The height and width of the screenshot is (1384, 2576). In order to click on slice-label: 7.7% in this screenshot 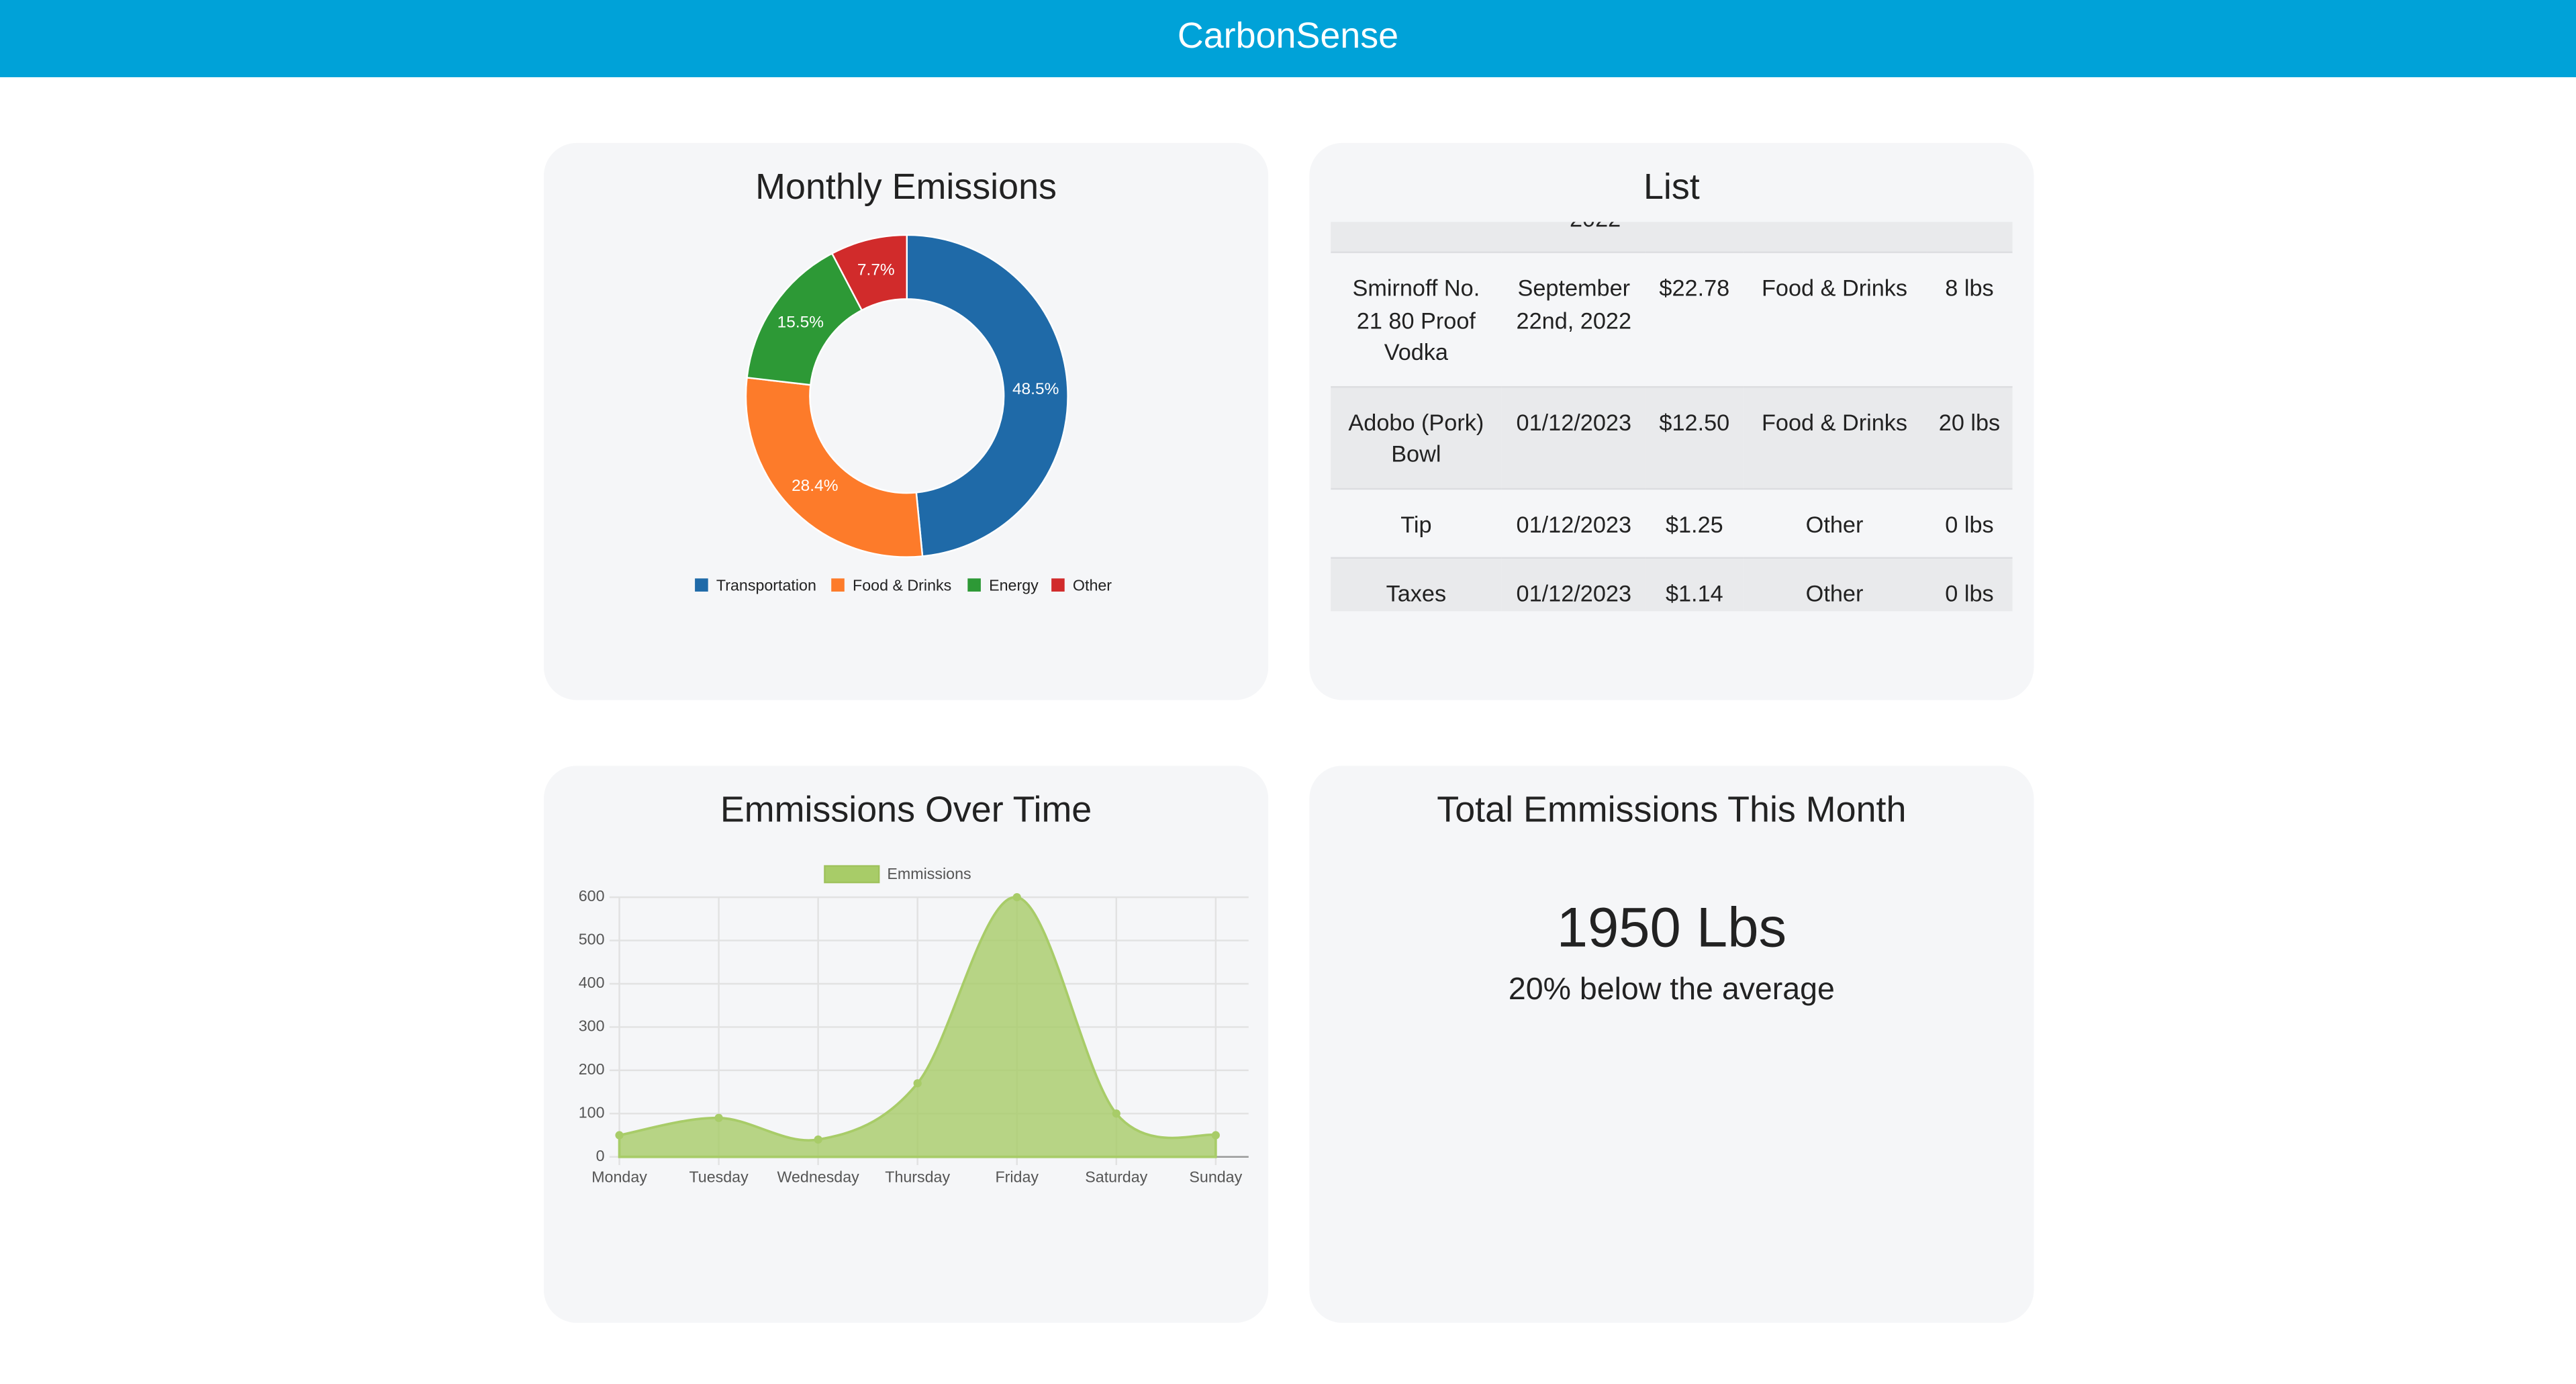, I will do `click(876, 270)`.